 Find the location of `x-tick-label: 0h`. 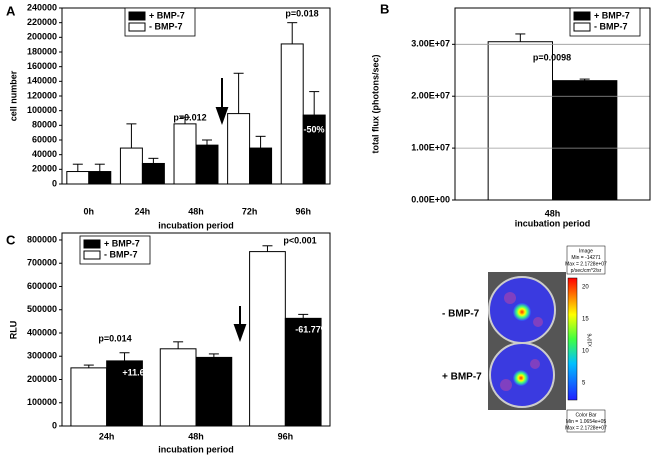

x-tick-label: 0h is located at coordinates (89, 211).